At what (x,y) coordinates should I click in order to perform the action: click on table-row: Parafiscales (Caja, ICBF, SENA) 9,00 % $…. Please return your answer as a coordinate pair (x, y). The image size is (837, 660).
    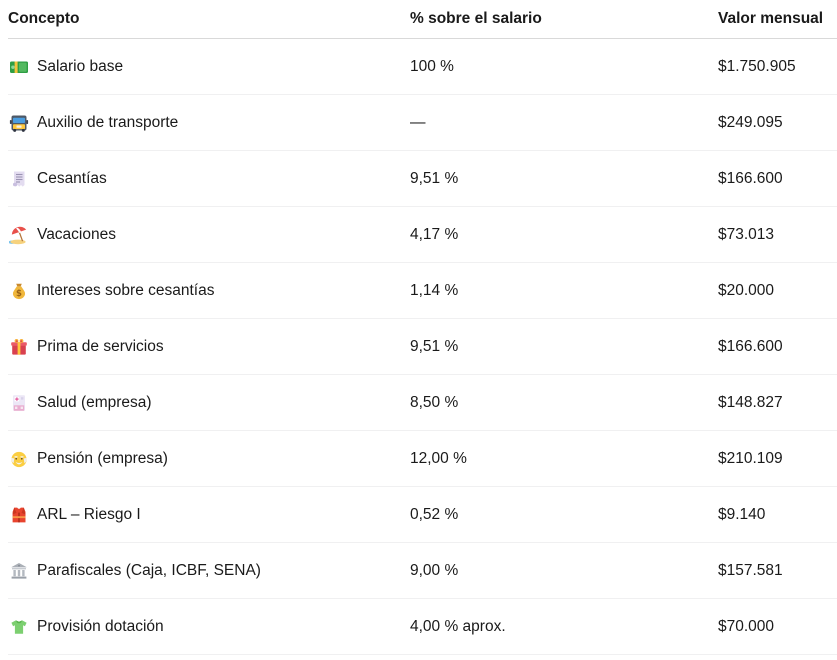
    Looking at the image, I should click on (422, 571).